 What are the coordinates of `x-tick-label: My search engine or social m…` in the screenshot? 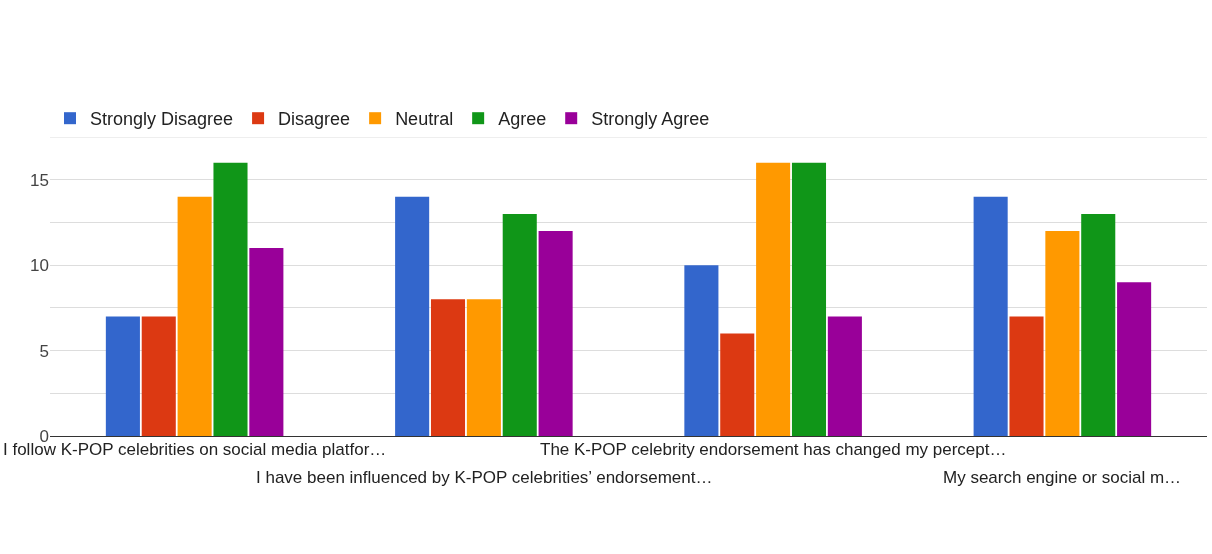 It's located at (1062, 477).